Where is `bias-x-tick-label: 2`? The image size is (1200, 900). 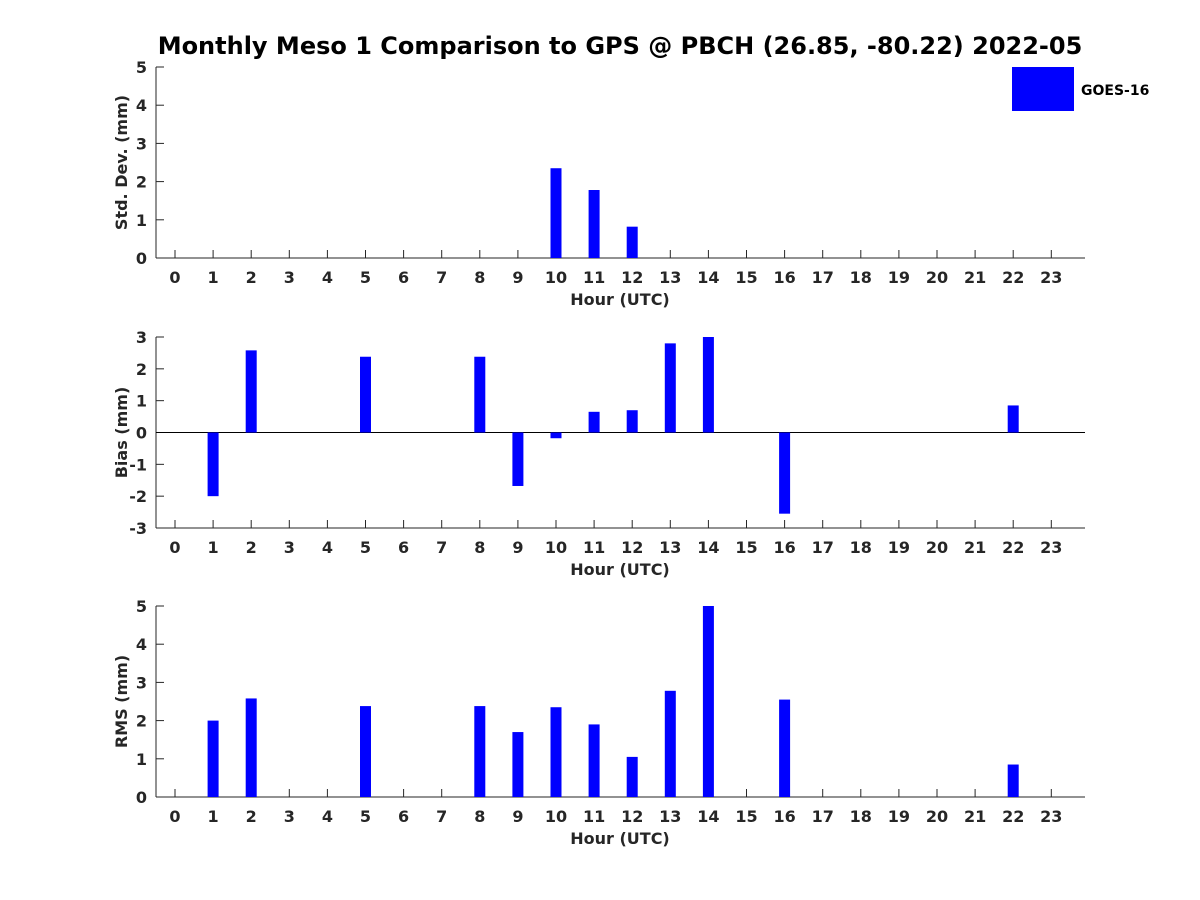 bias-x-tick-label: 2 is located at coordinates (251, 547).